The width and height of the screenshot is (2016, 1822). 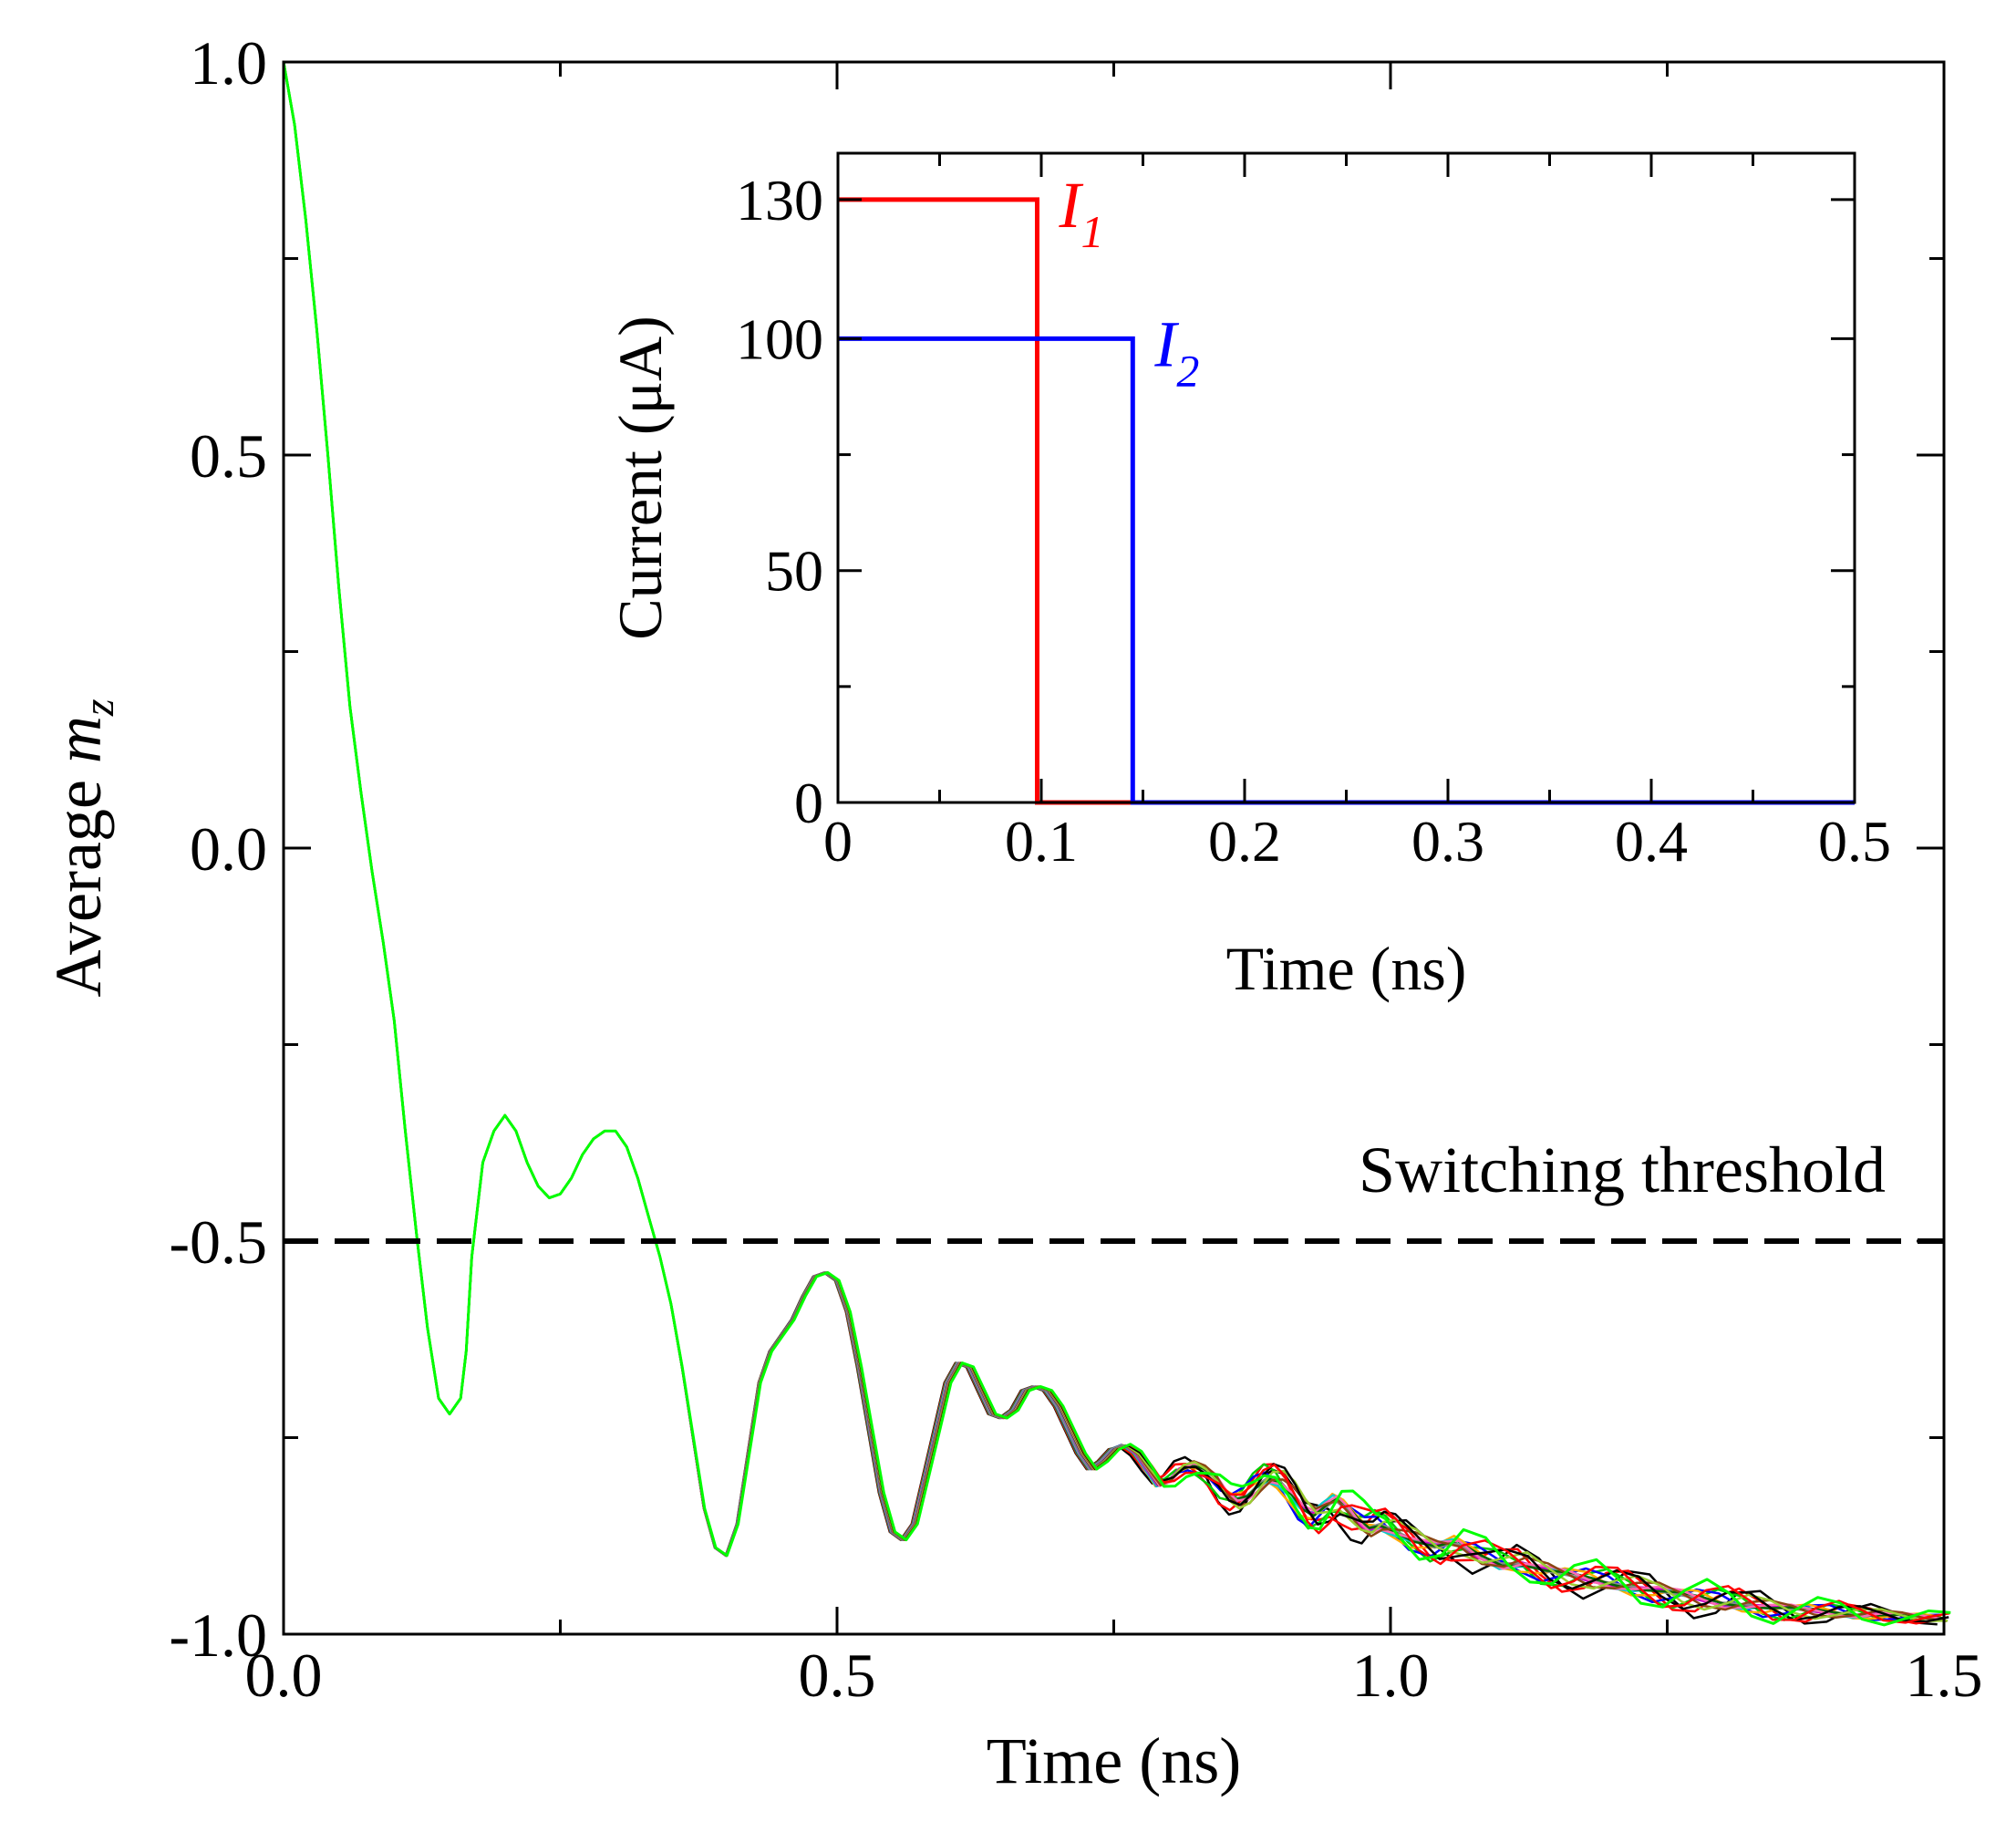 I want to click on inset-x-tick-label: 0.4, so click(x=1651, y=841).